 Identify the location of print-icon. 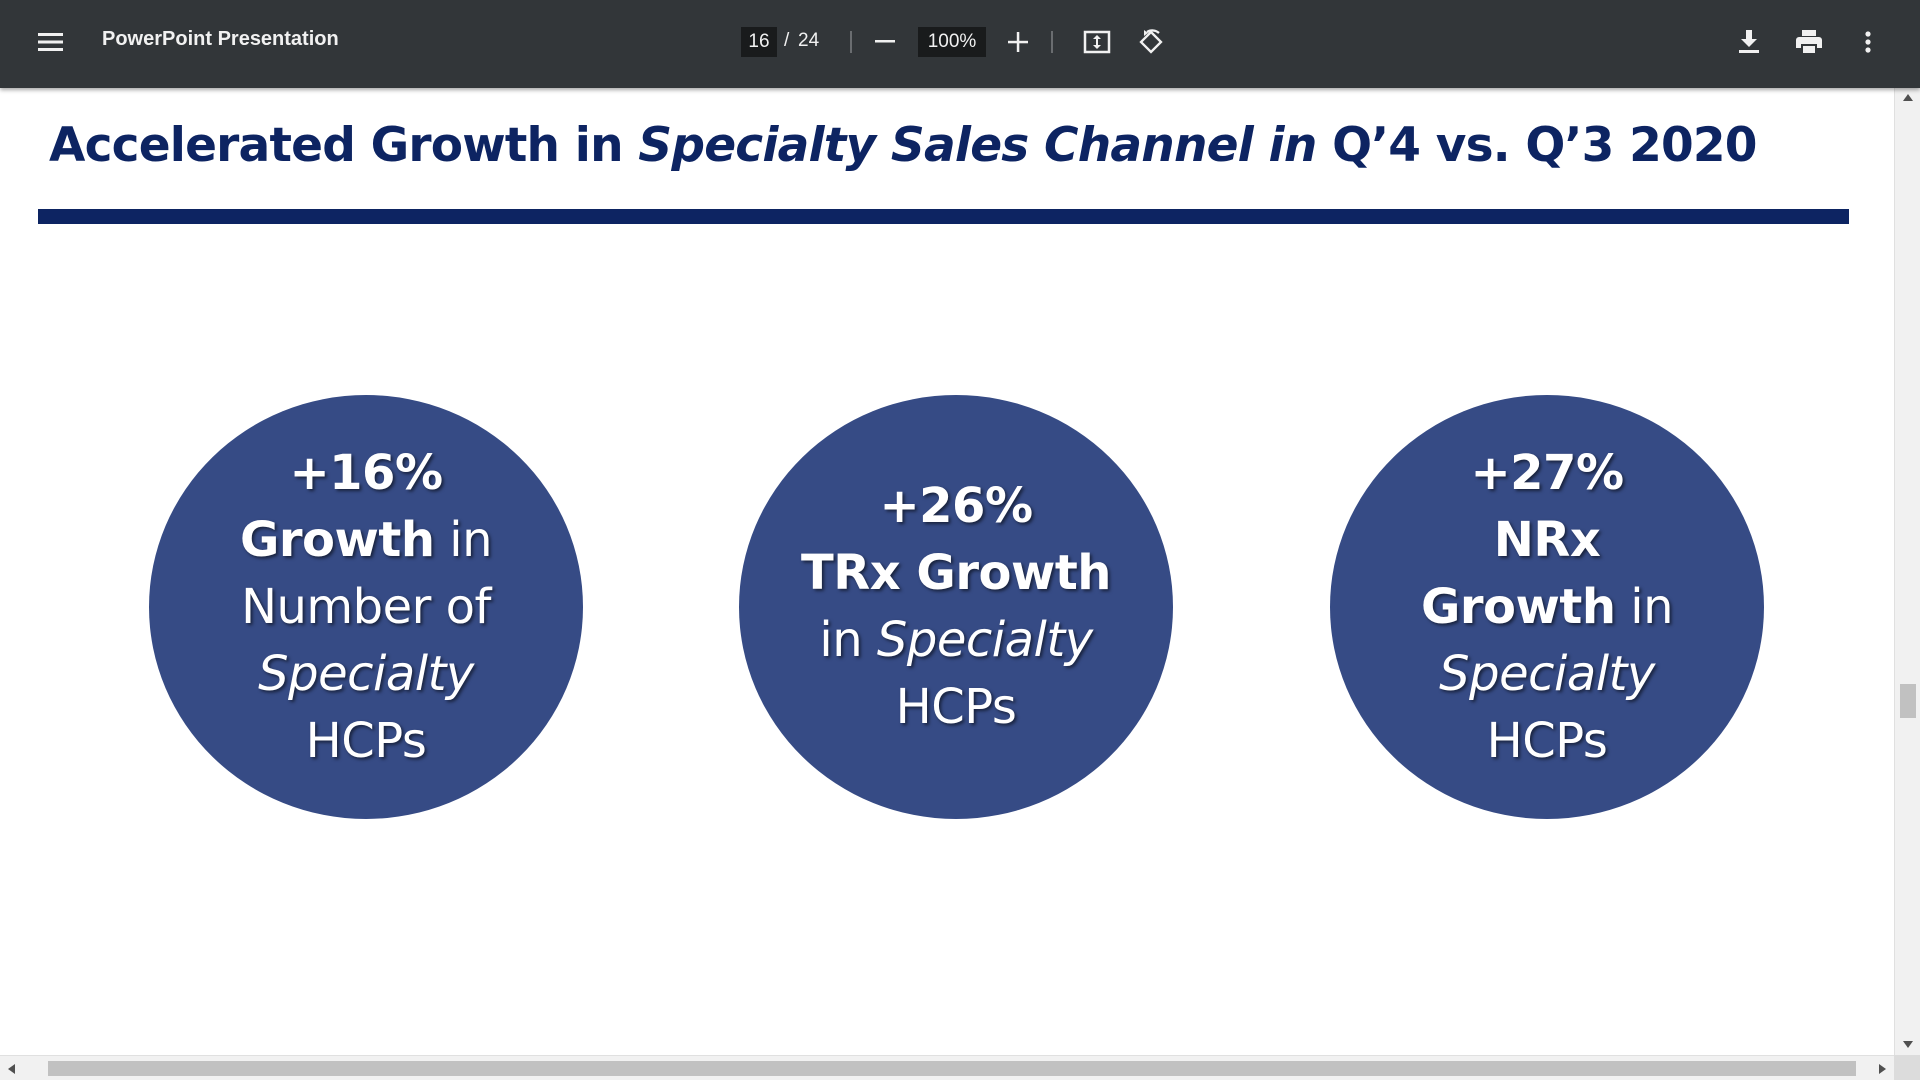
(1809, 41).